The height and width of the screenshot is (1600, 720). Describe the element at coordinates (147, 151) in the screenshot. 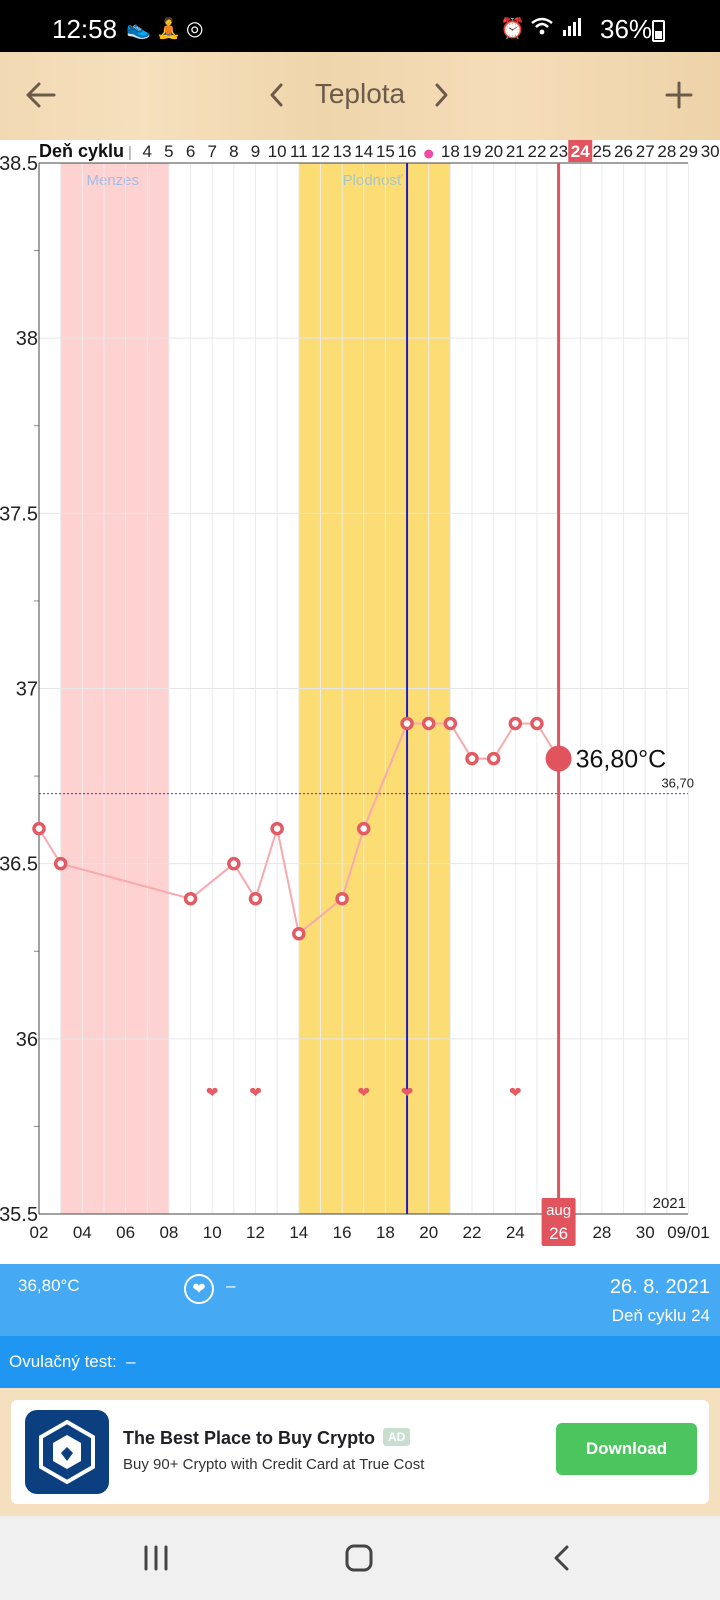

I see `cycle-day-tick: 4` at that location.